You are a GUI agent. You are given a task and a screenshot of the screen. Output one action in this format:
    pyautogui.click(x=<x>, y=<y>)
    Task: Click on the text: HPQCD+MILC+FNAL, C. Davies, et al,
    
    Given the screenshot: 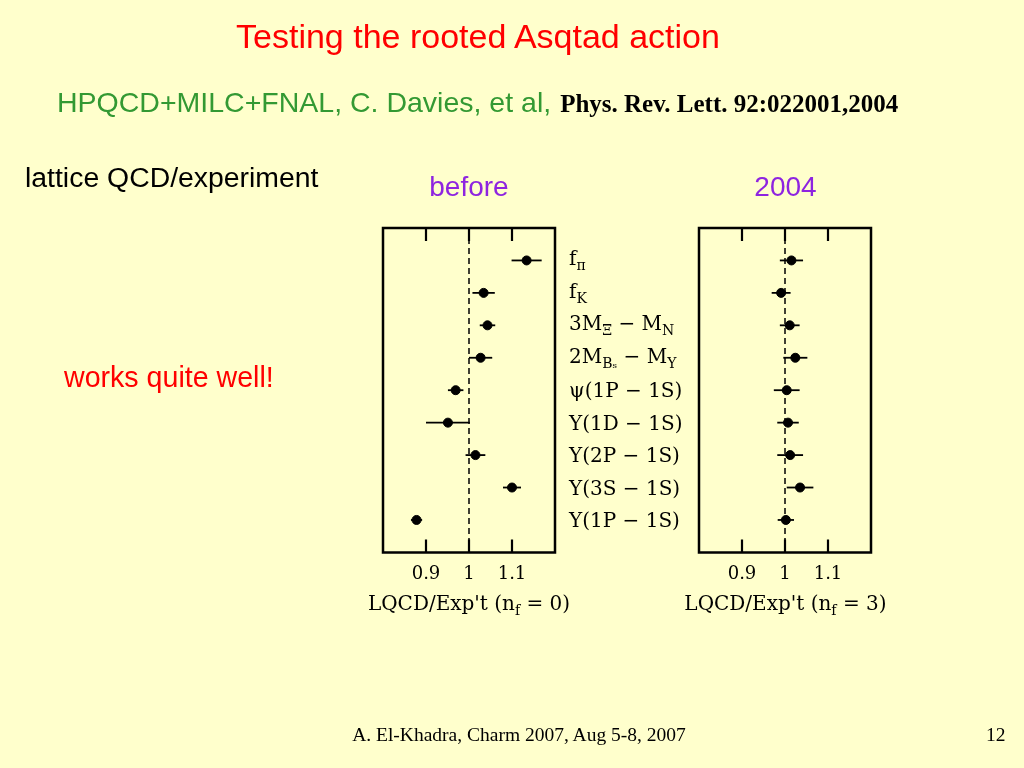 What is the action you would take?
    pyautogui.click(x=304, y=102)
    